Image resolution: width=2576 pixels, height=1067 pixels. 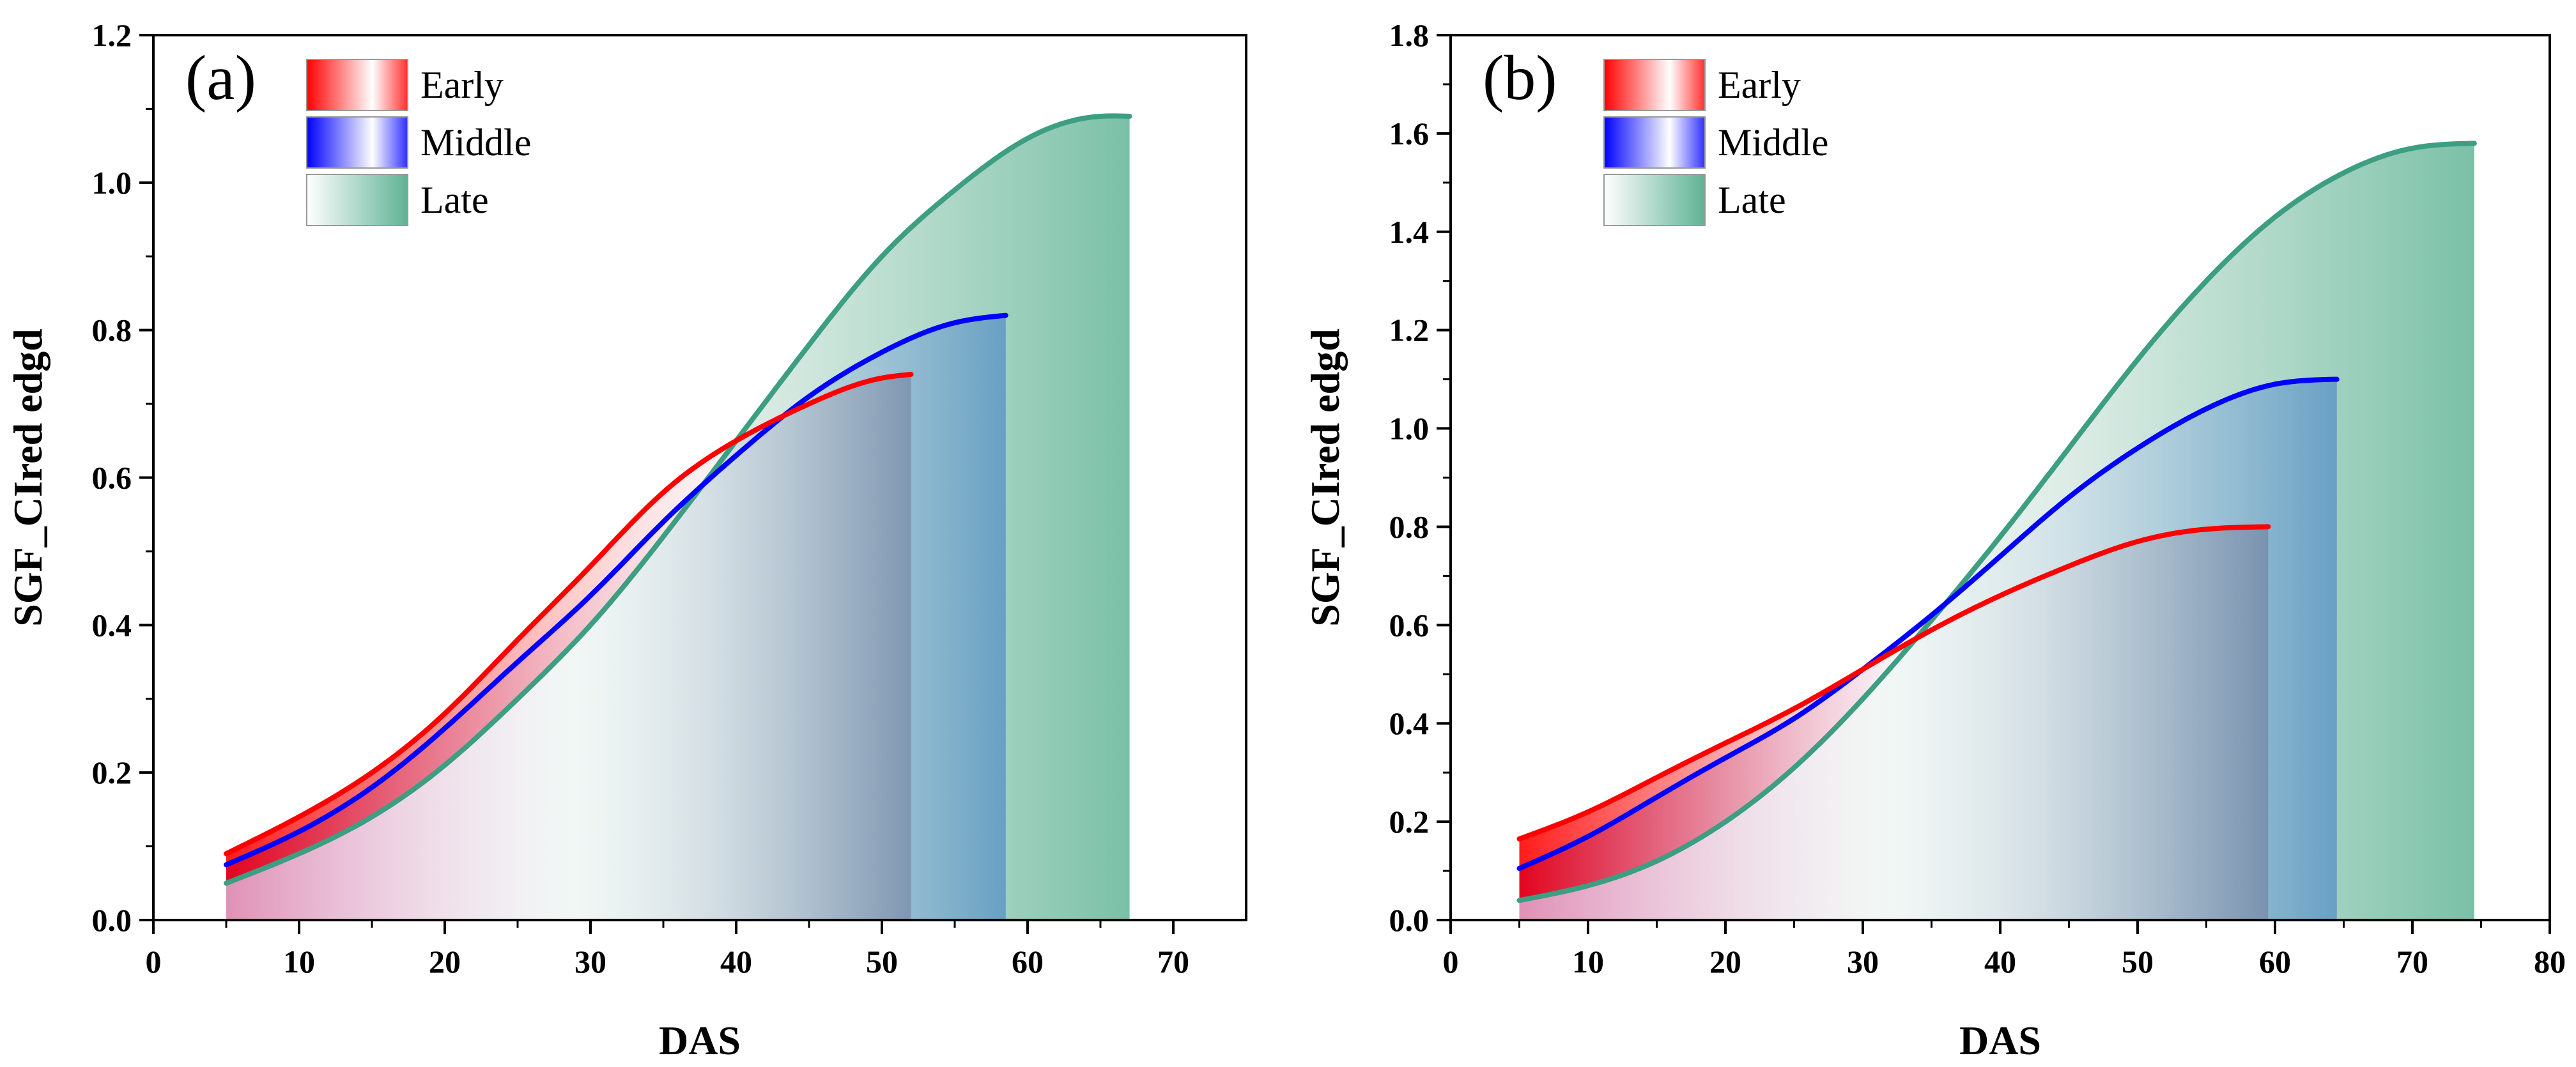 I want to click on panel-label: (a), so click(x=220, y=77).